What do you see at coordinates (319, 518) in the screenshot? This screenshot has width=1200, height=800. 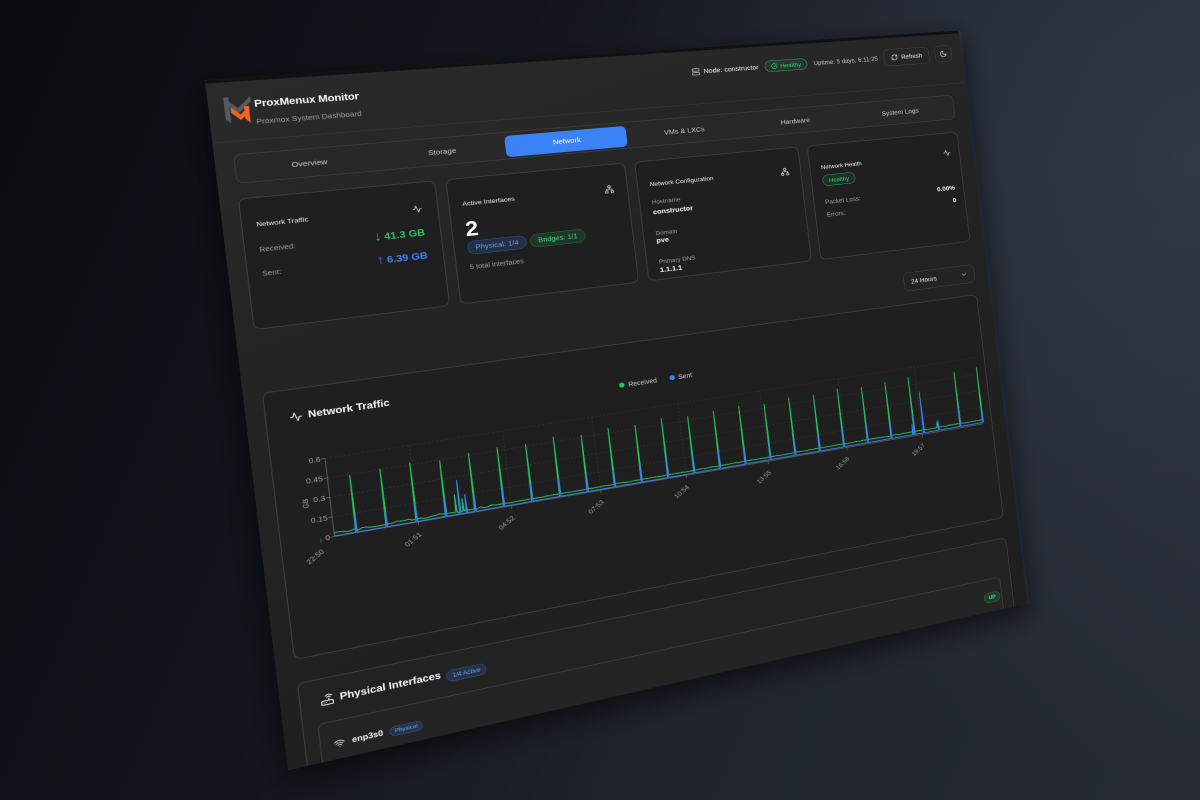 I see `svg-text: 0.15` at bounding box center [319, 518].